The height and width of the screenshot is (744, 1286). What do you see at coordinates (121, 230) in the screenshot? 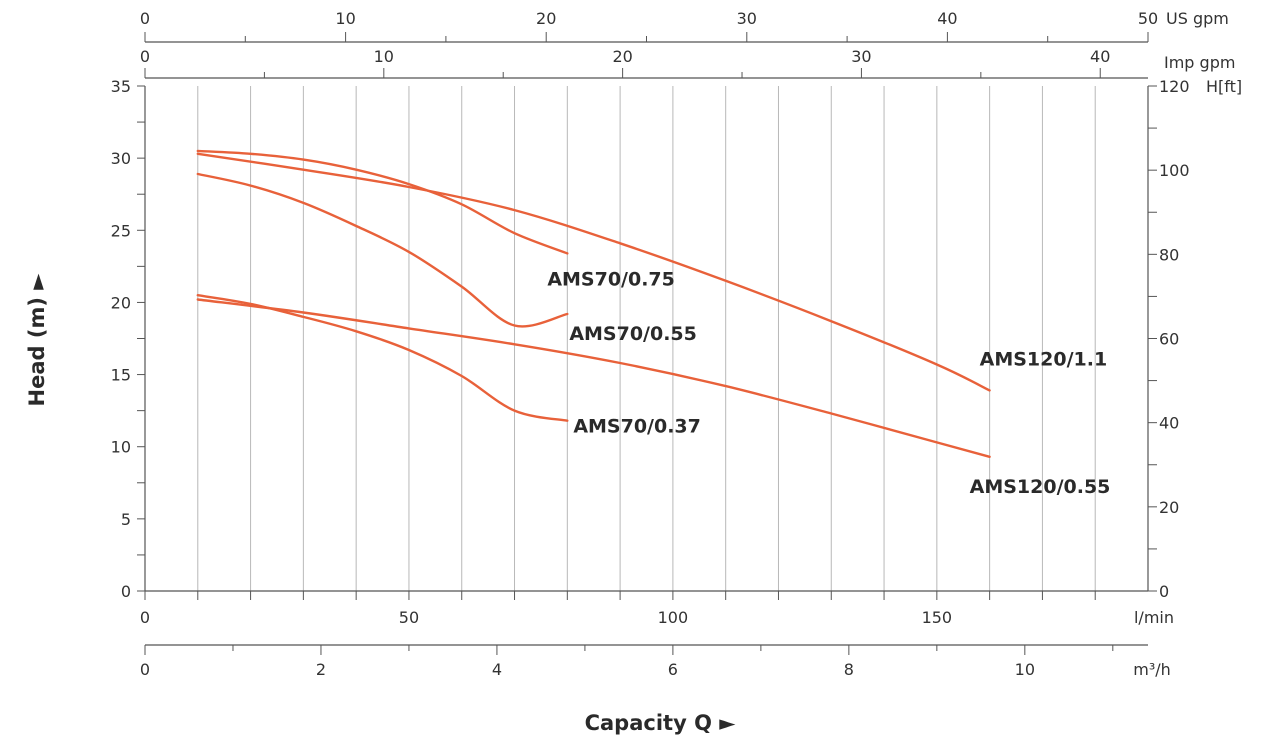
I see `y-left-tick-label: 25` at bounding box center [121, 230].